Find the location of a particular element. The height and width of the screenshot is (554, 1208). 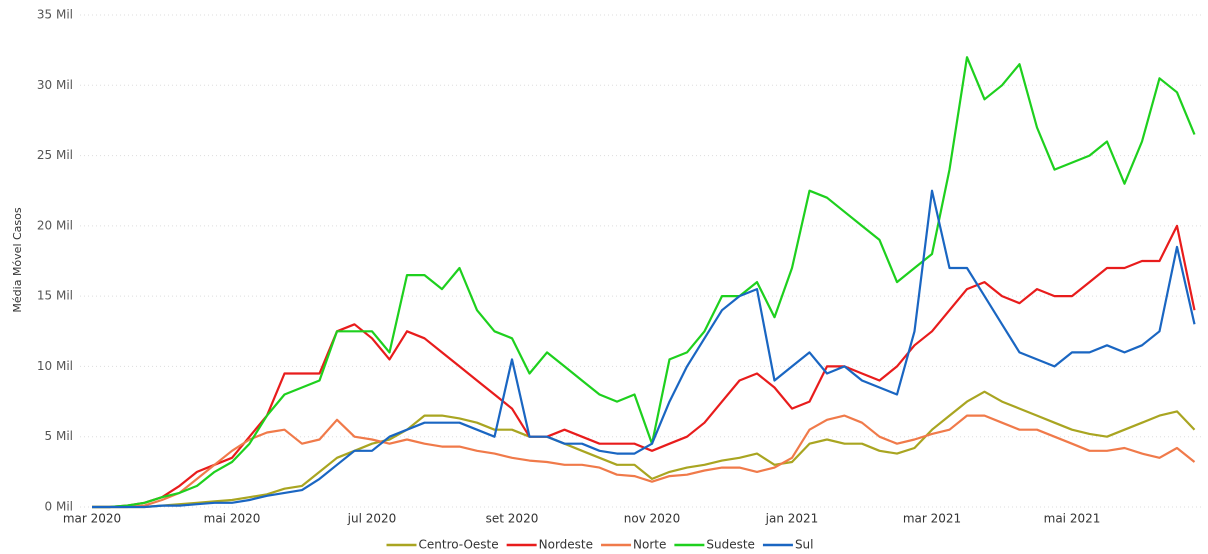

x-tick-label: mar 2021 is located at coordinates (932, 519).